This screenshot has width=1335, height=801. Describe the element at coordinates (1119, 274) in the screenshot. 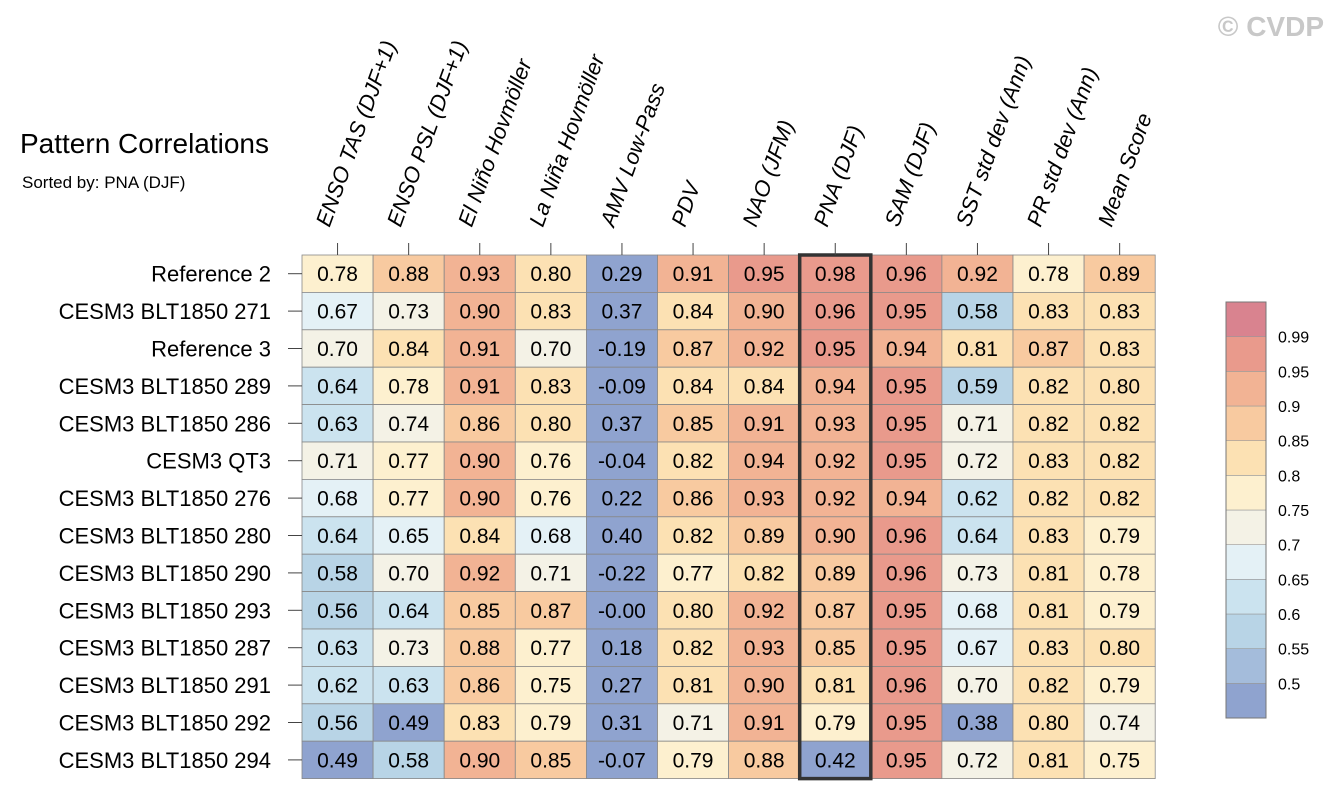

I see `cell-value-label: 0.89` at that location.